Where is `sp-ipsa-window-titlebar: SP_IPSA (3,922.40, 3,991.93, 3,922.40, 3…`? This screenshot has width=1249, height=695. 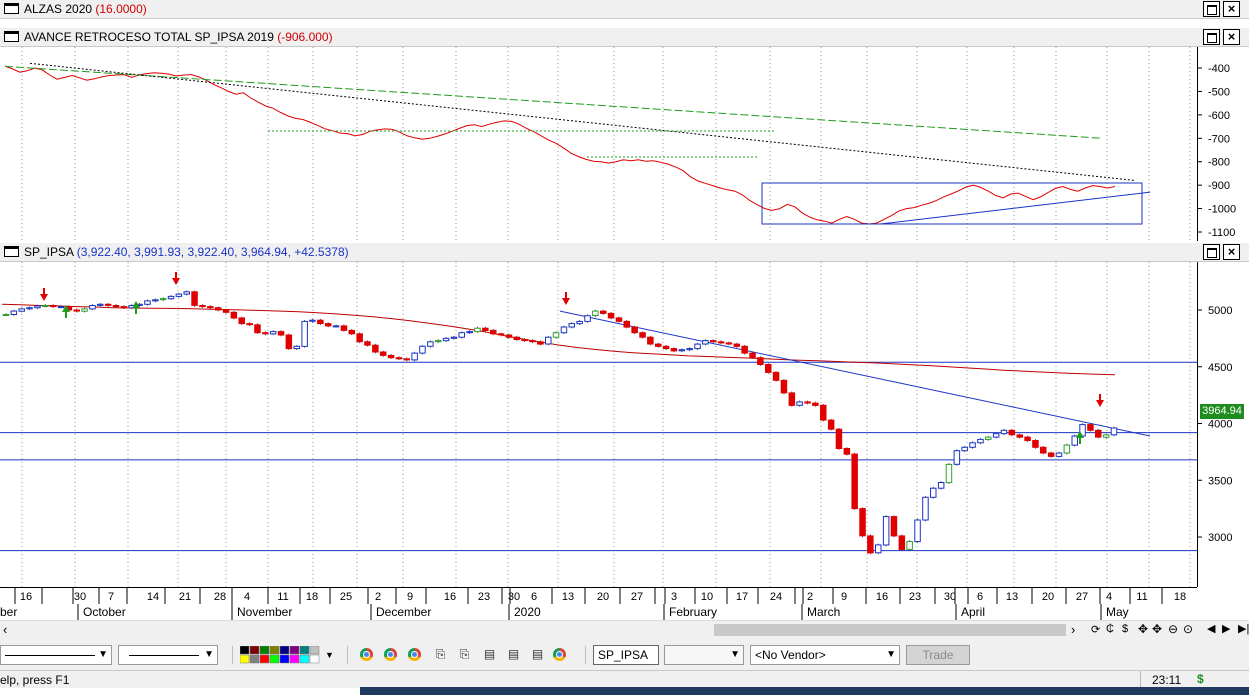 sp-ipsa-window-titlebar: SP_IPSA (3,922.40, 3,991.93, 3,922.40, 3… is located at coordinates (624, 252).